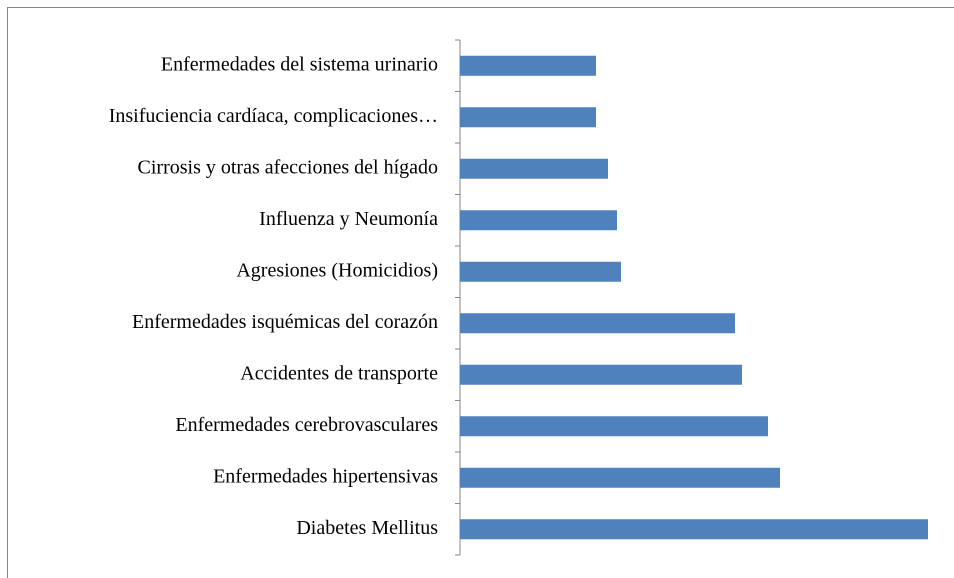 The height and width of the screenshot is (578, 954). What do you see at coordinates (348, 219) in the screenshot?
I see `y-tick-label: Influenza y Neumonía` at bounding box center [348, 219].